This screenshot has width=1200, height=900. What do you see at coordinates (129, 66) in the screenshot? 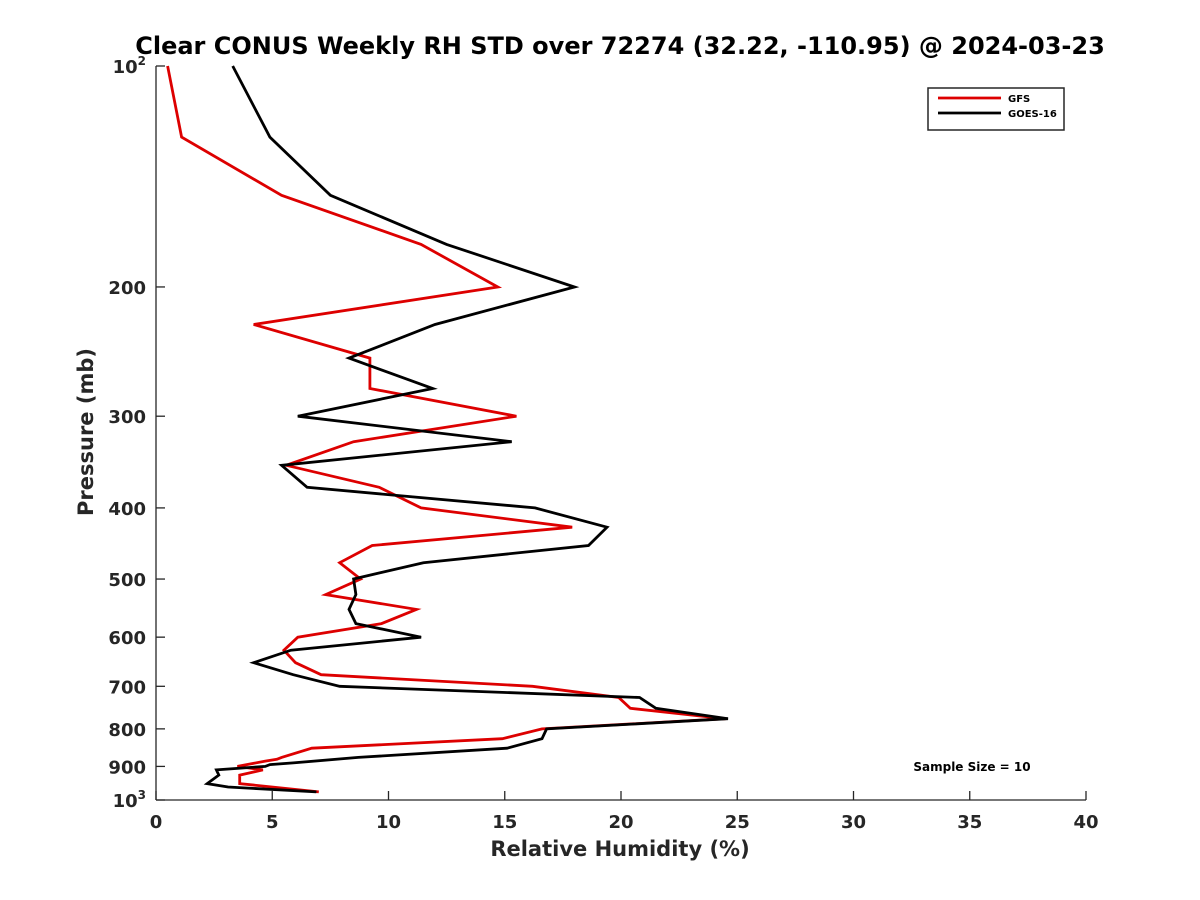
I see `y-tick-label: 10²` at bounding box center [129, 66].